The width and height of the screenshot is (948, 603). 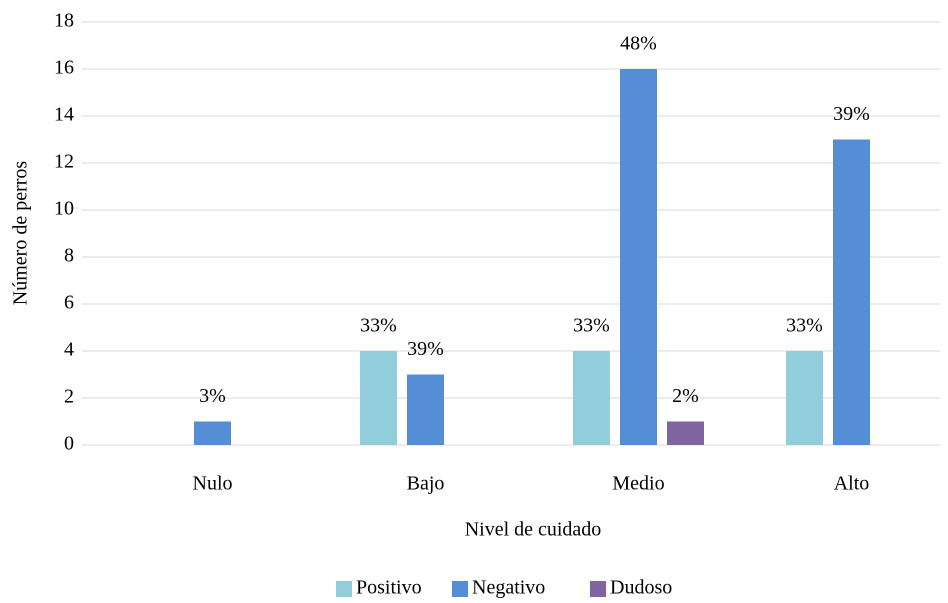 What do you see at coordinates (852, 484) in the screenshot?
I see `x-tick-label: Alto` at bounding box center [852, 484].